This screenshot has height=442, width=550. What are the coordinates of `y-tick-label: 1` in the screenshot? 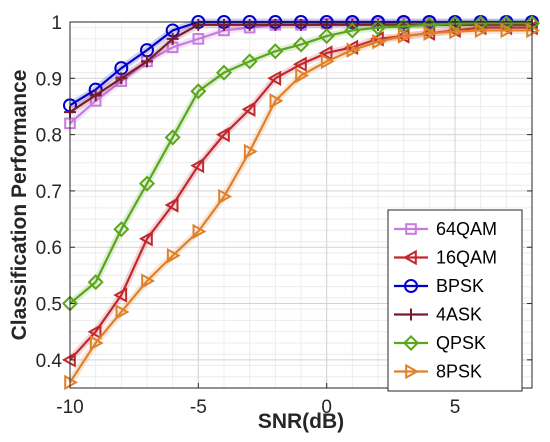 It's located at (56, 23).